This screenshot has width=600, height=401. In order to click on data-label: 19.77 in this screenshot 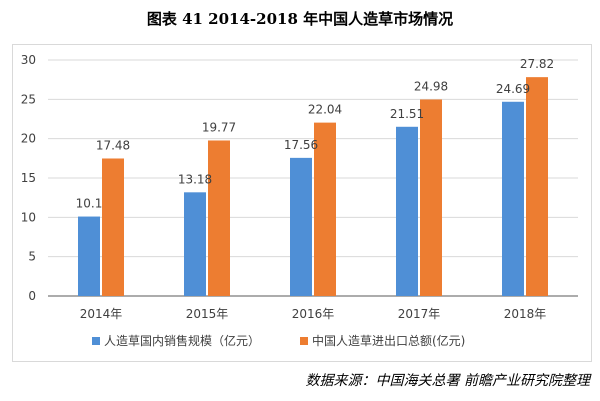, I will do `click(219, 127)`.